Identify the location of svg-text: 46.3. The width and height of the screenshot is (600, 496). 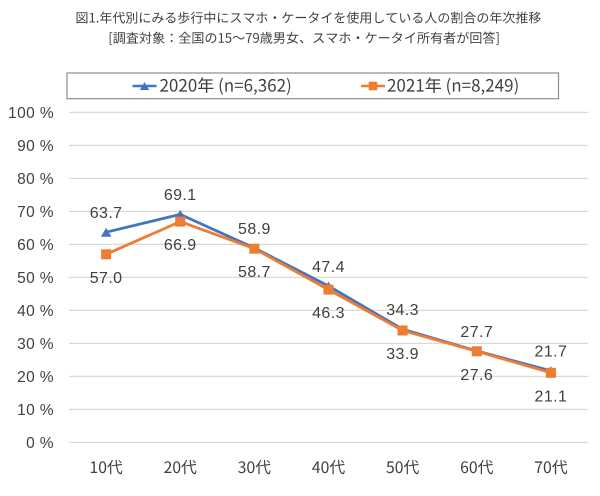
(328, 313).